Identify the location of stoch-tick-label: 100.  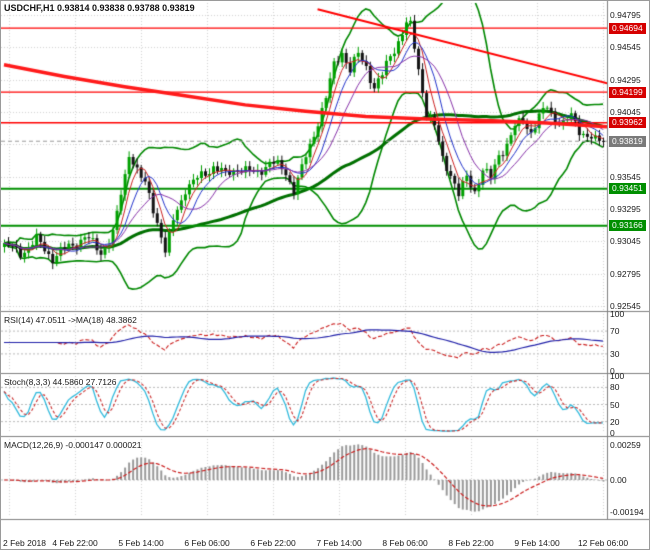
(617, 376).